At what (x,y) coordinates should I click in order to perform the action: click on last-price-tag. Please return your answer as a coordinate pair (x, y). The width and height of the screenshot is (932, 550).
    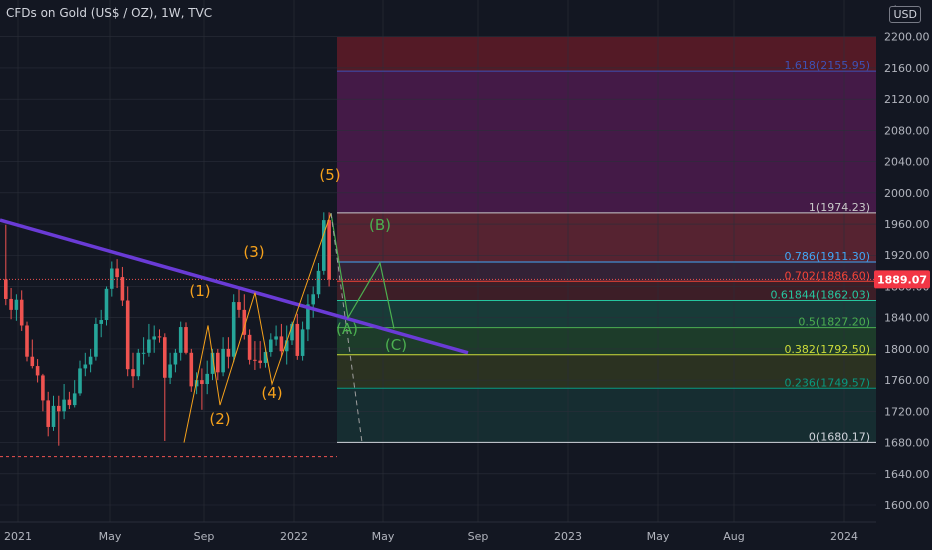
    Looking at the image, I should click on (902, 279).